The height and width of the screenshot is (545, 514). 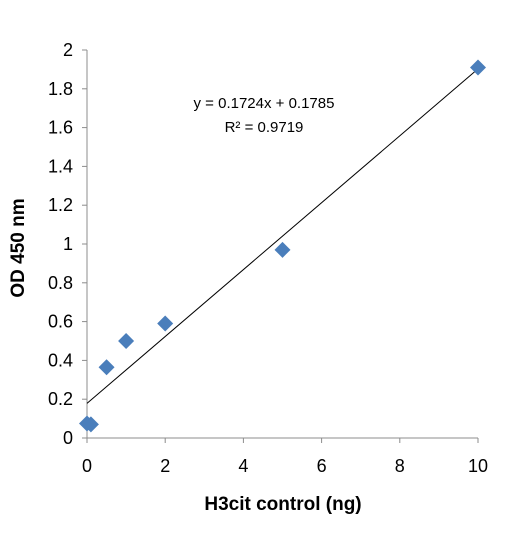 What do you see at coordinates (243, 466) in the screenshot?
I see `x-tick-label: 4` at bounding box center [243, 466].